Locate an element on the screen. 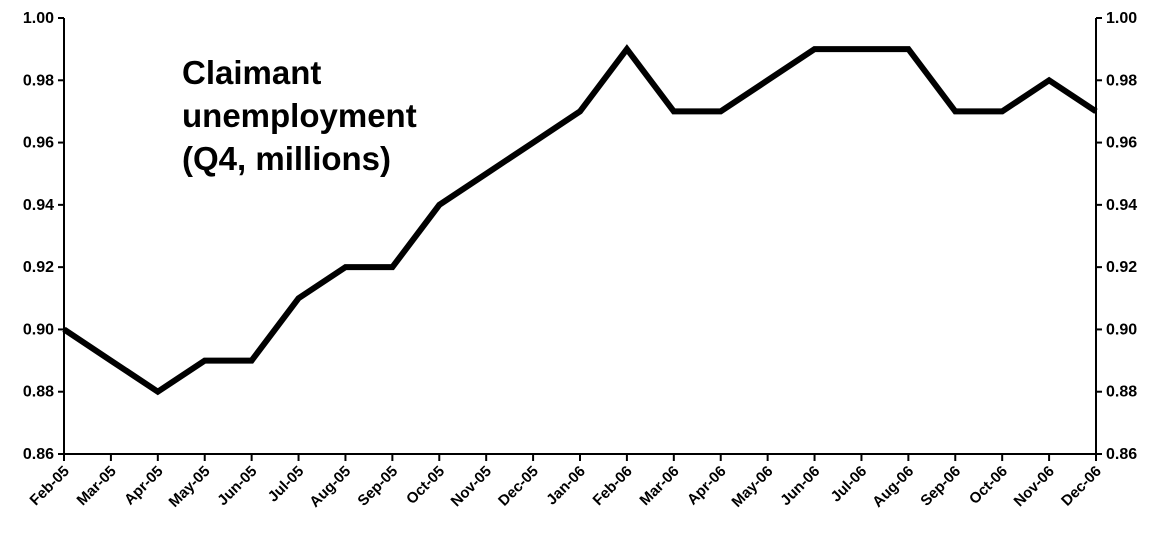  y-tick-label-left: 1.00 is located at coordinates (38, 18).